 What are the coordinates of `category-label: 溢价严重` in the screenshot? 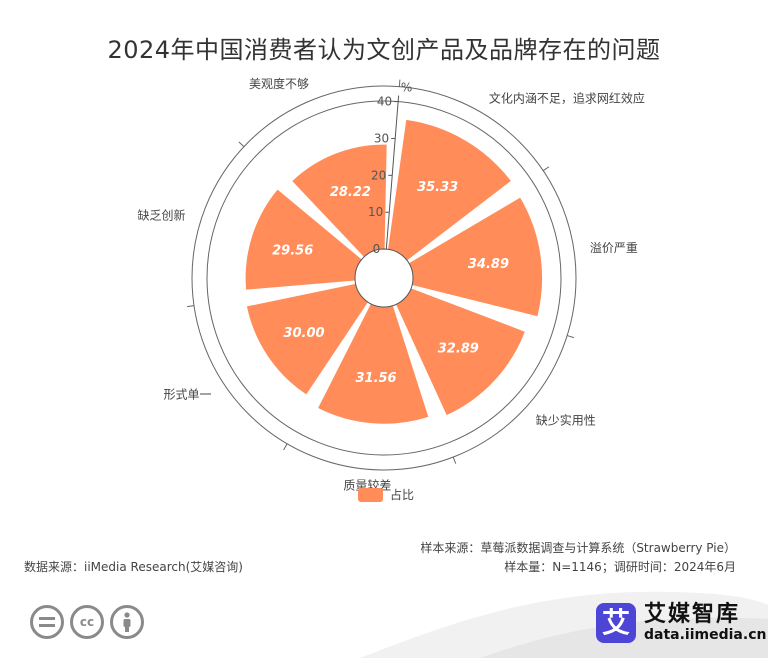 It's located at (614, 248).